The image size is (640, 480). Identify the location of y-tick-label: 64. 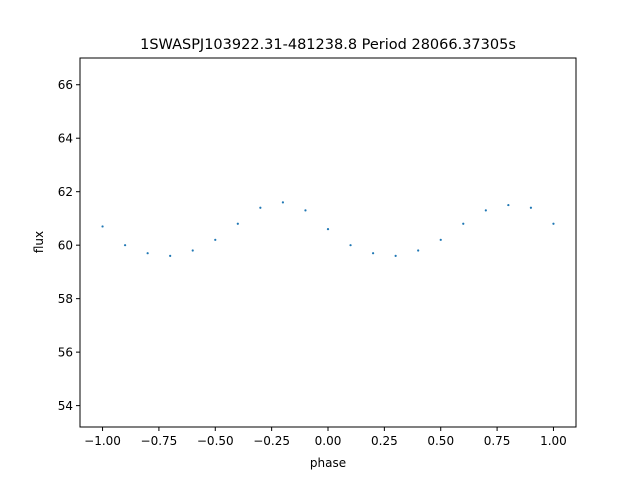
(65, 139).